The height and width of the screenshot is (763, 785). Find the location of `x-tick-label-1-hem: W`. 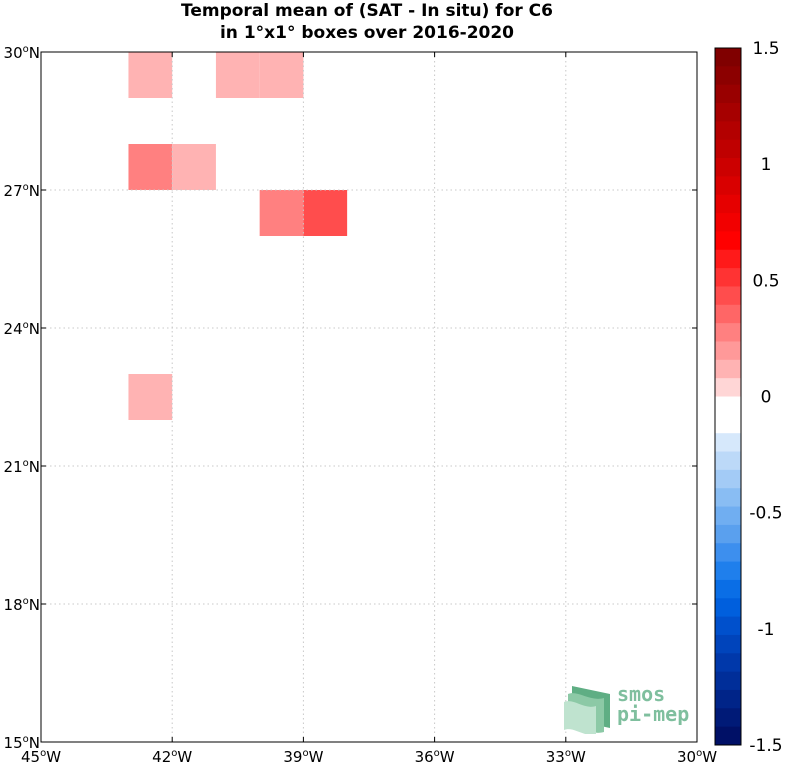

x-tick-label-1-hem: W is located at coordinates (184, 755).